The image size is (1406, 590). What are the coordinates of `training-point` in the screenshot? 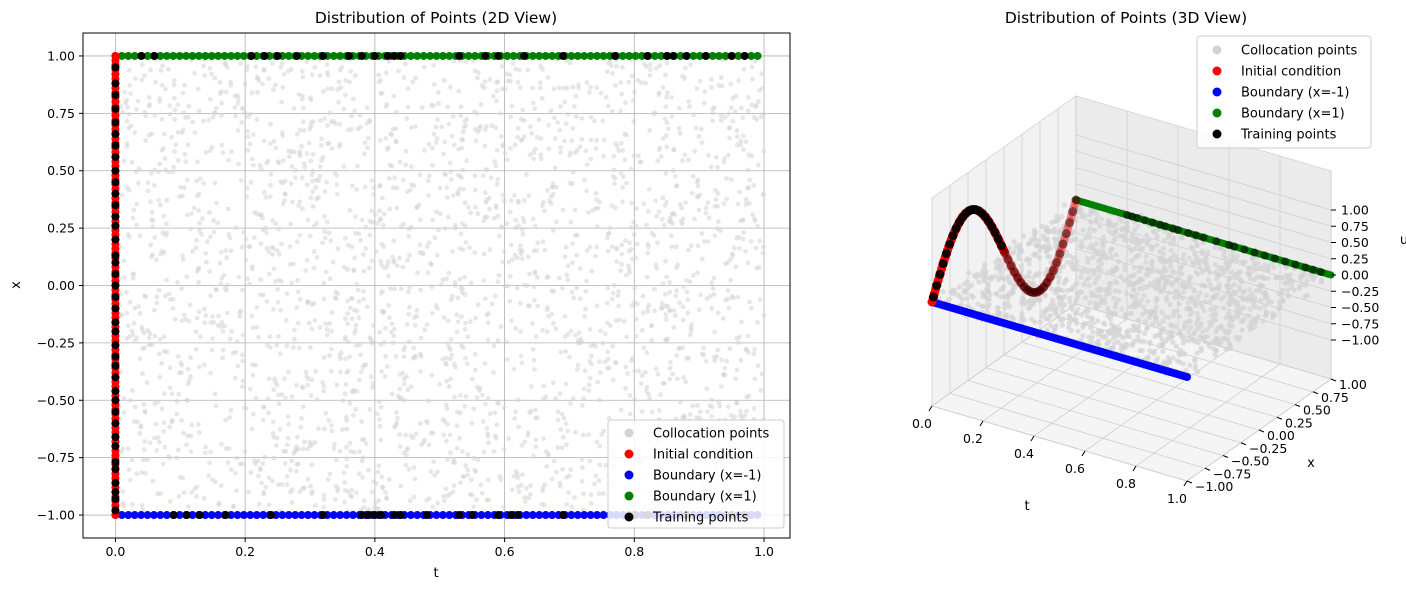 It's located at (141, 55).